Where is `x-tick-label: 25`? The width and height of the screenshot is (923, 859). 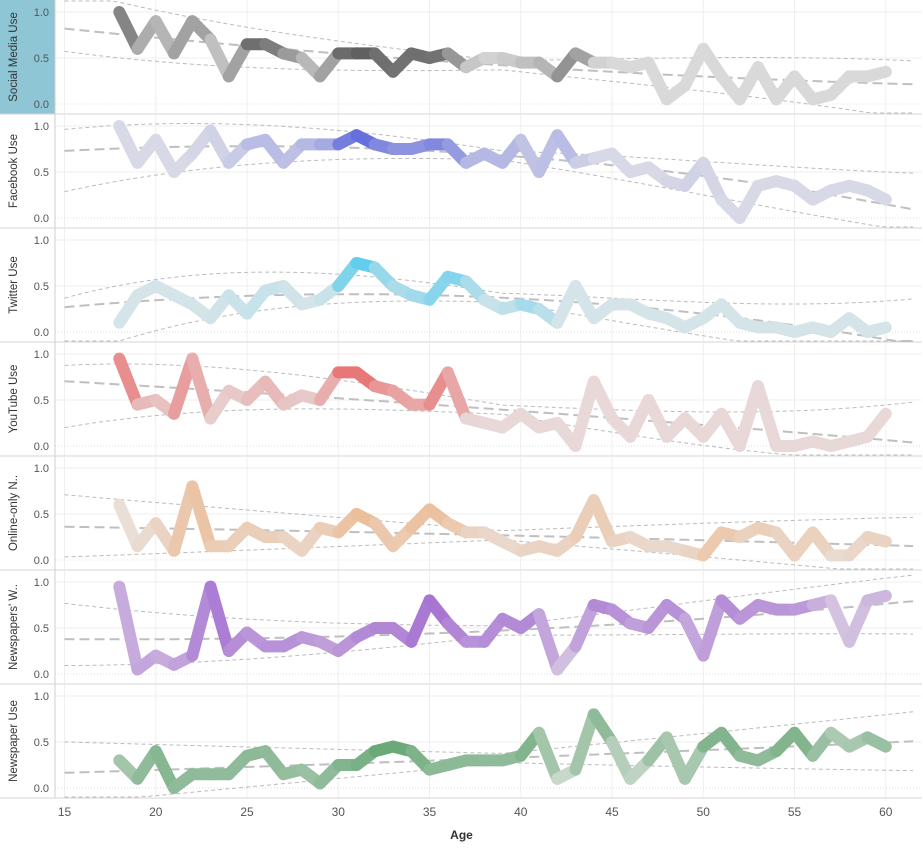 x-tick-label: 25 is located at coordinates (247, 812).